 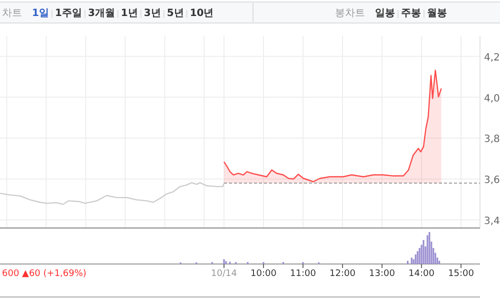 I want to click on text: 1일, so click(x=40, y=13).